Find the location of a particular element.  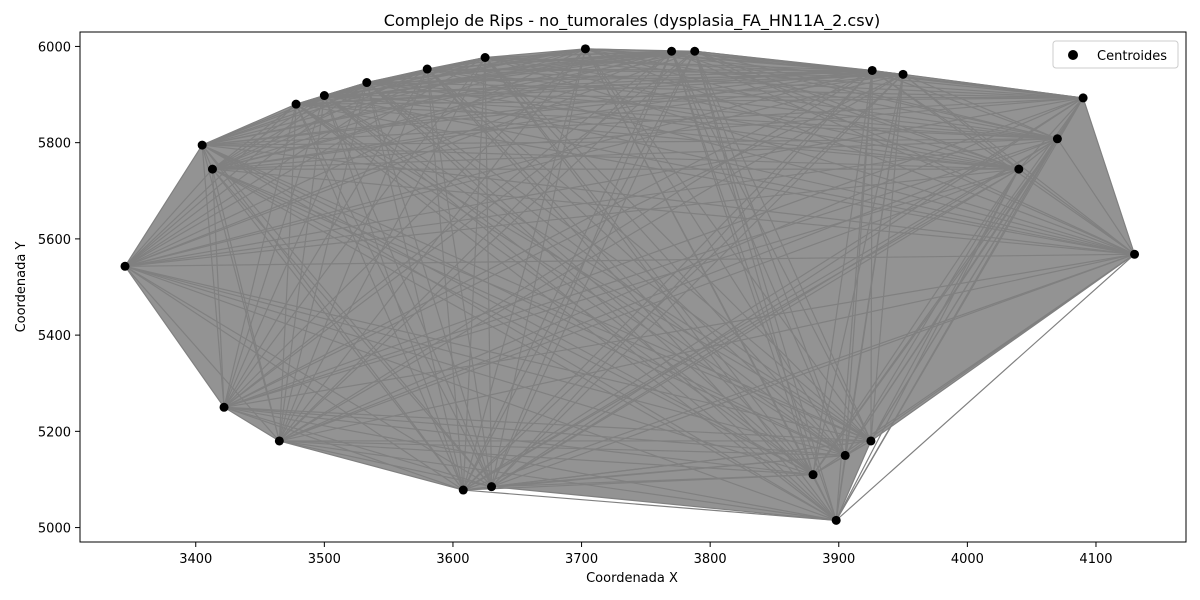

y-tick-label: 5400 is located at coordinates (54, 336).